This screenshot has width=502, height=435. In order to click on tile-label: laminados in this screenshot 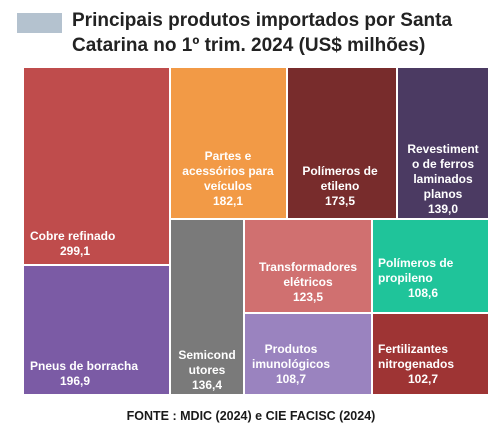, I will do `click(443, 179)`.